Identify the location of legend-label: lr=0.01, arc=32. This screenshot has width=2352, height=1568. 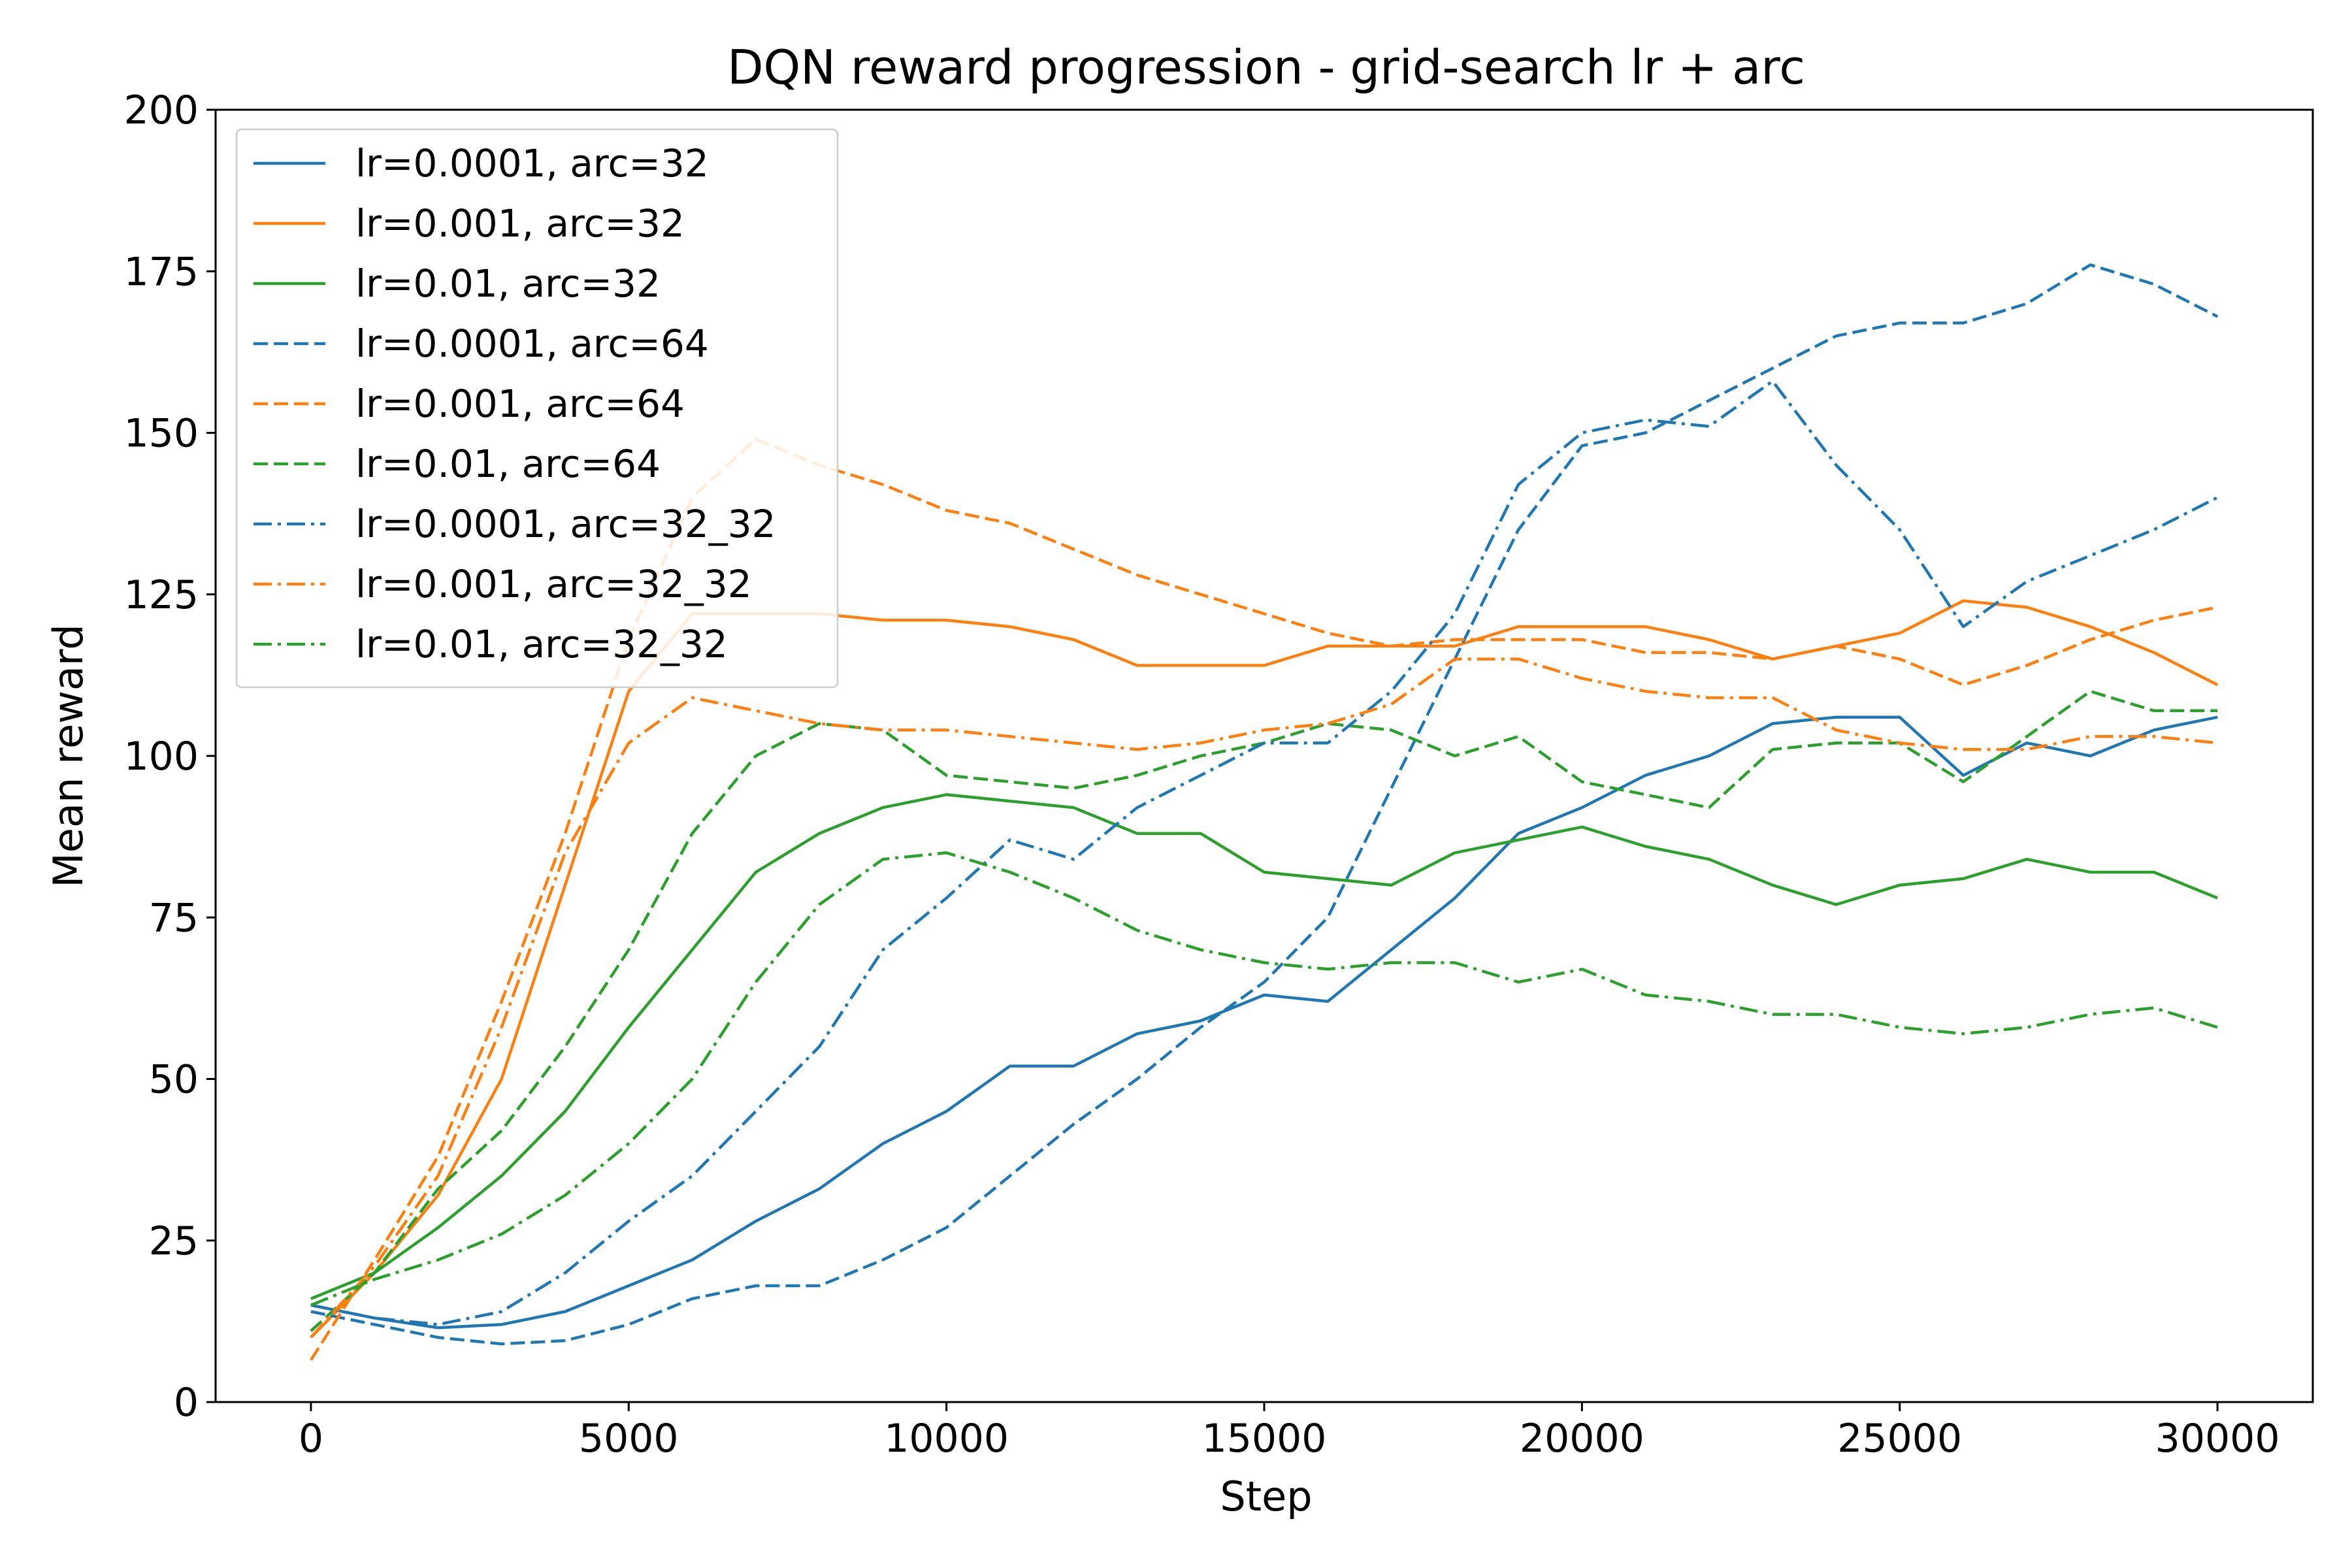
(508, 283).